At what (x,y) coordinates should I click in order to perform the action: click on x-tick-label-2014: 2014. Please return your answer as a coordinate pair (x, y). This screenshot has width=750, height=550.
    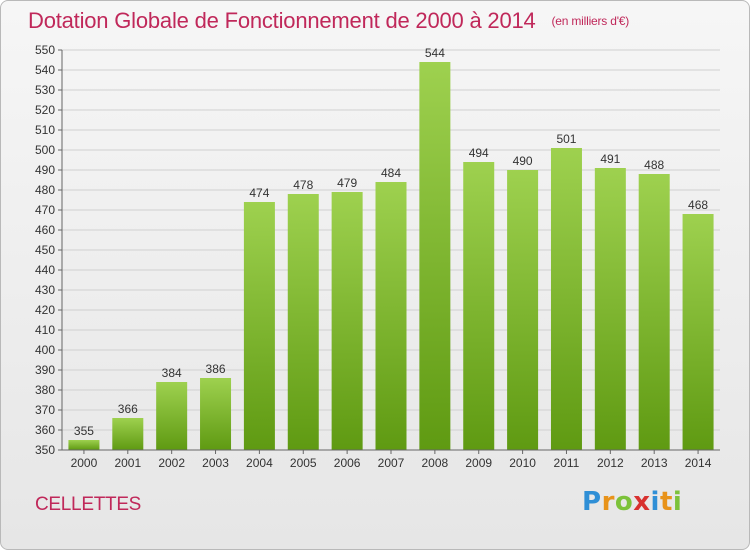
    Looking at the image, I should click on (698, 463).